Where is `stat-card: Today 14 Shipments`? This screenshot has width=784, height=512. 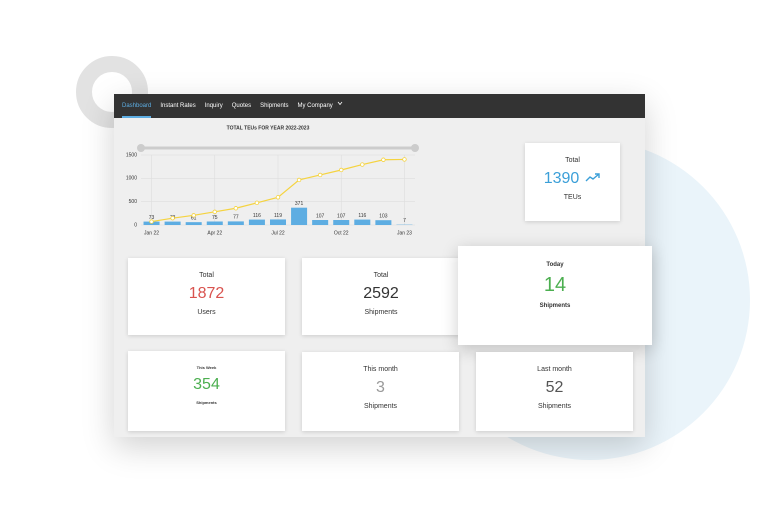
stat-card: Today 14 Shipments is located at coordinates (555, 295).